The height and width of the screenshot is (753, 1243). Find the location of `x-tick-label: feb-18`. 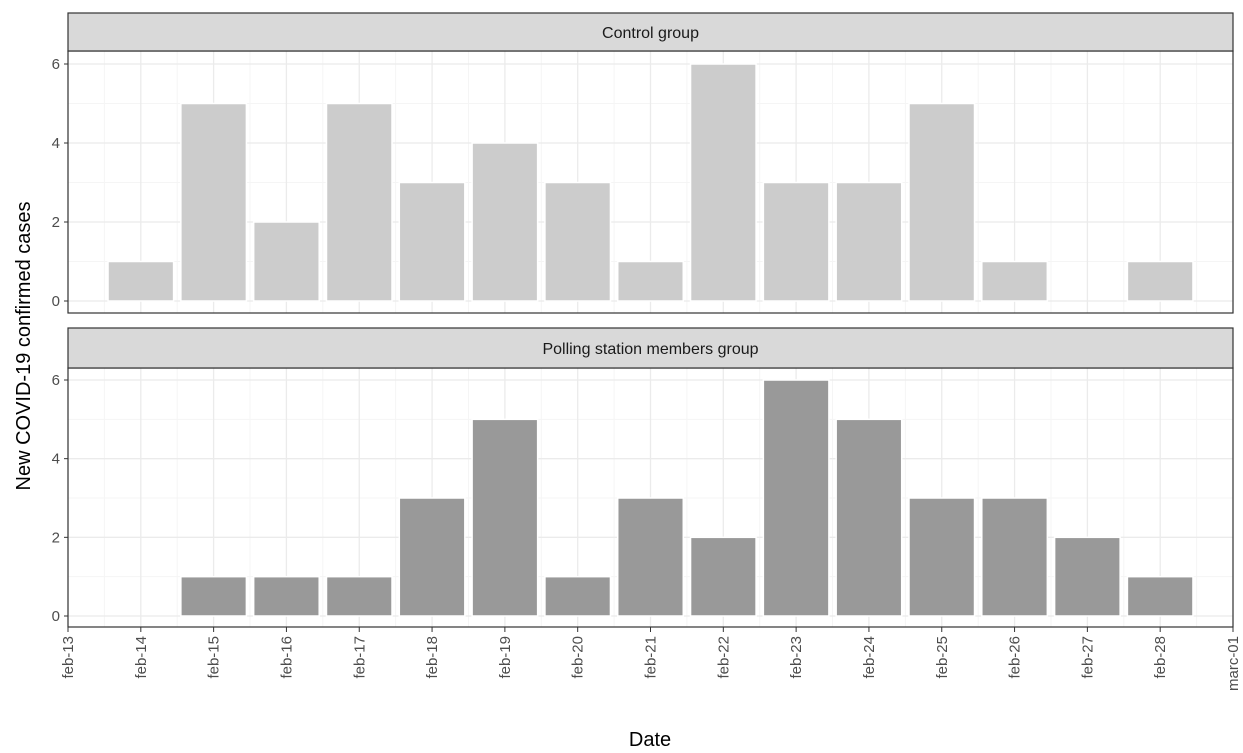

x-tick-label: feb-18 is located at coordinates (432, 657).